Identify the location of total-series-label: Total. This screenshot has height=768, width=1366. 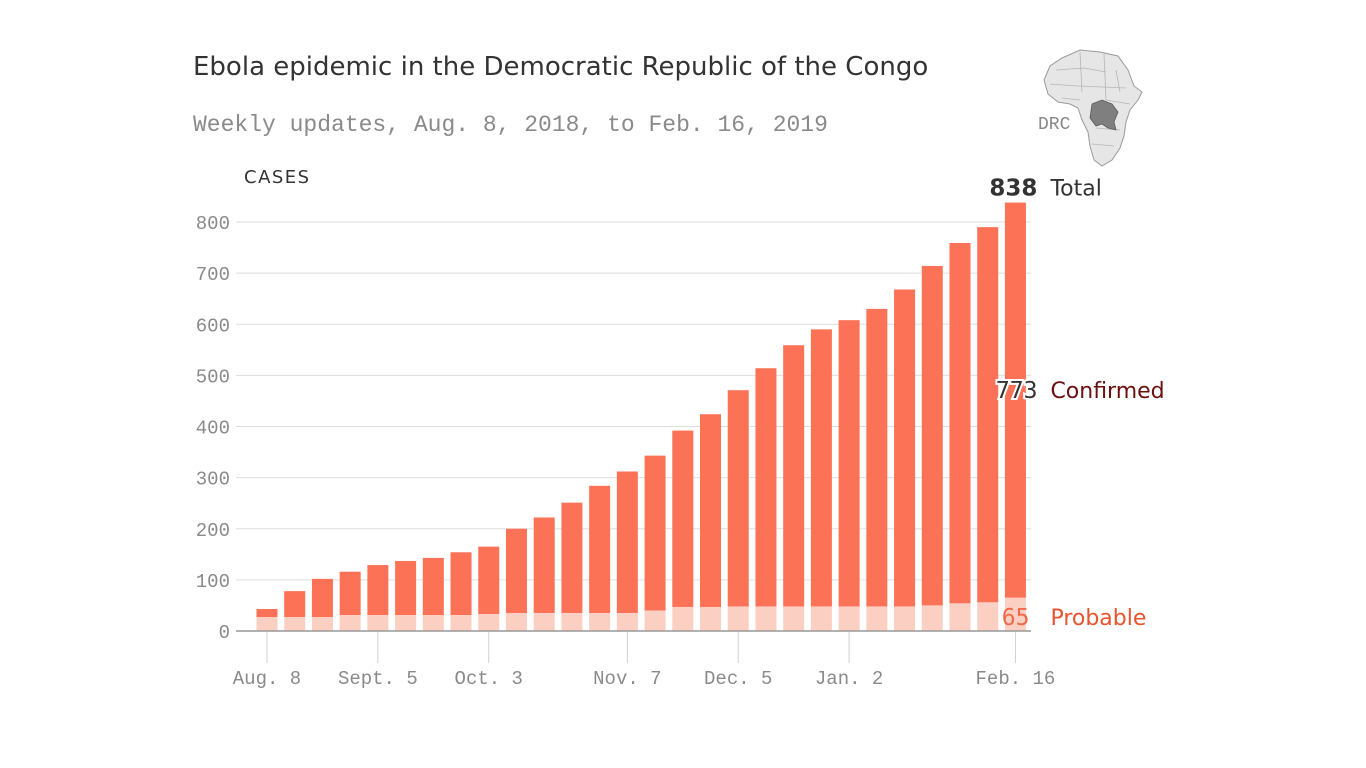
(1075, 189).